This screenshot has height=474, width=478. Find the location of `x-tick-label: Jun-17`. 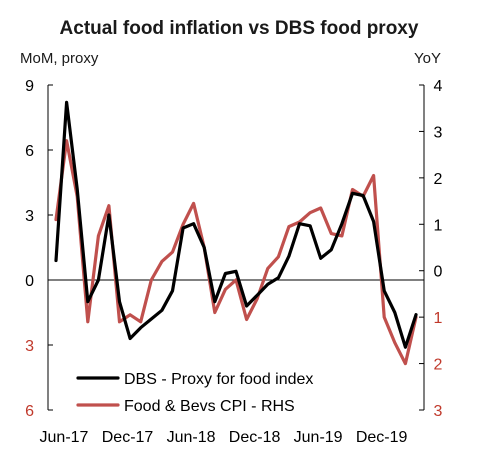

x-tick-label: Jun-17 is located at coordinates (64, 437).